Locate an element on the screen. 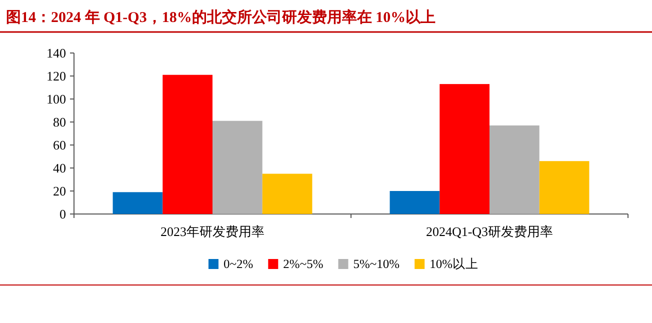 The width and height of the screenshot is (652, 323). y-tick-label: 120 is located at coordinates (56, 76).